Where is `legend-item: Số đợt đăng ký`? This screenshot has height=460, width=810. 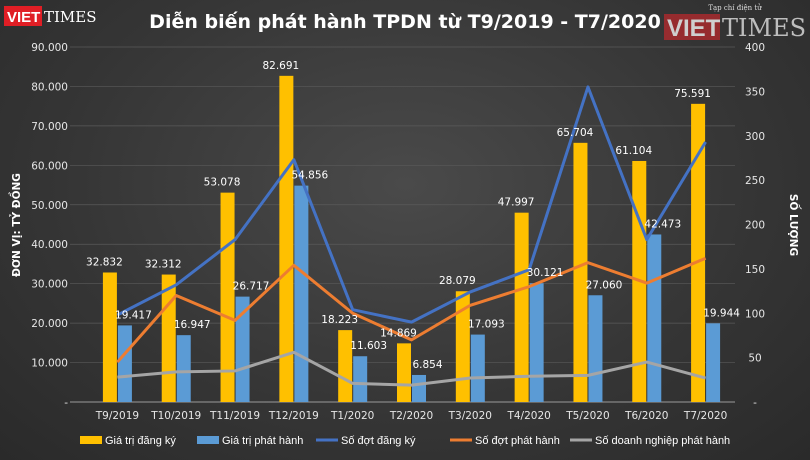
legend-item: Số đợt đăng ký is located at coordinates (366, 441).